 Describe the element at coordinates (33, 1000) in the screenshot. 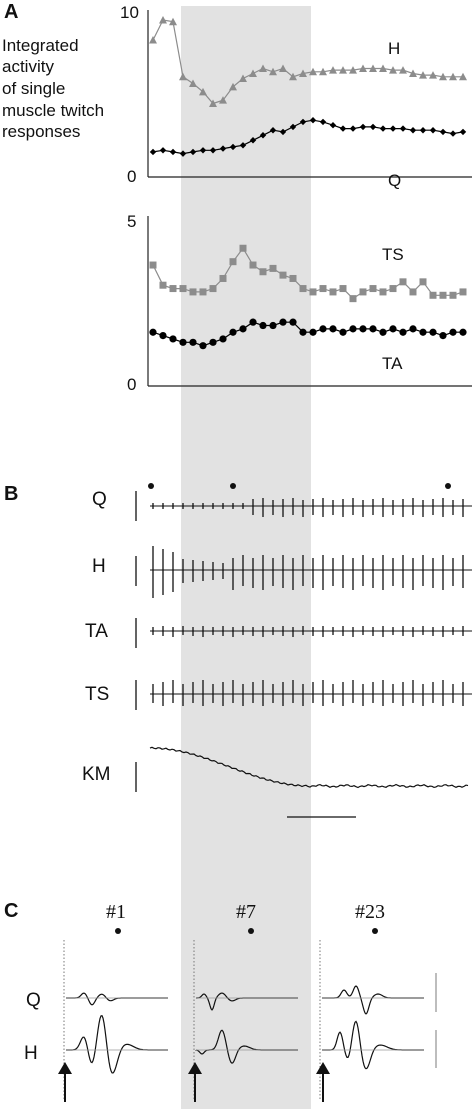

I see `row-label-q: Q` at that location.